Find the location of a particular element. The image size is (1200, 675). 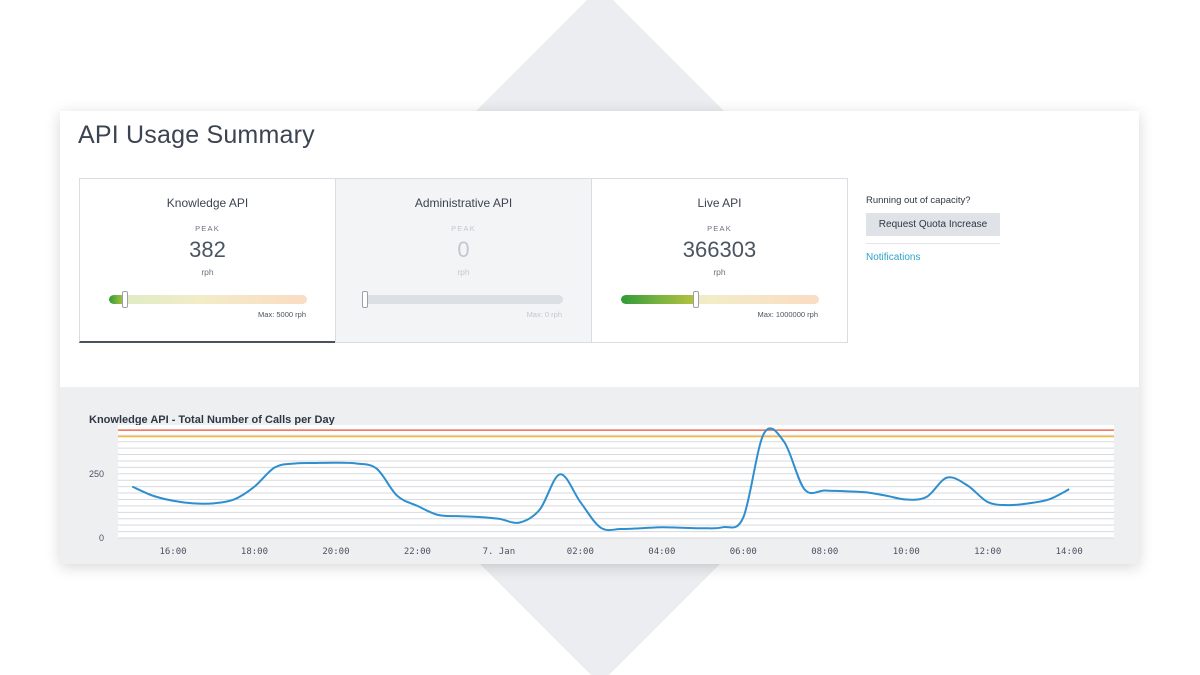

tile-administrative-api: Administrative API PEAK 0 rph Max: 0 rph is located at coordinates (463, 260).